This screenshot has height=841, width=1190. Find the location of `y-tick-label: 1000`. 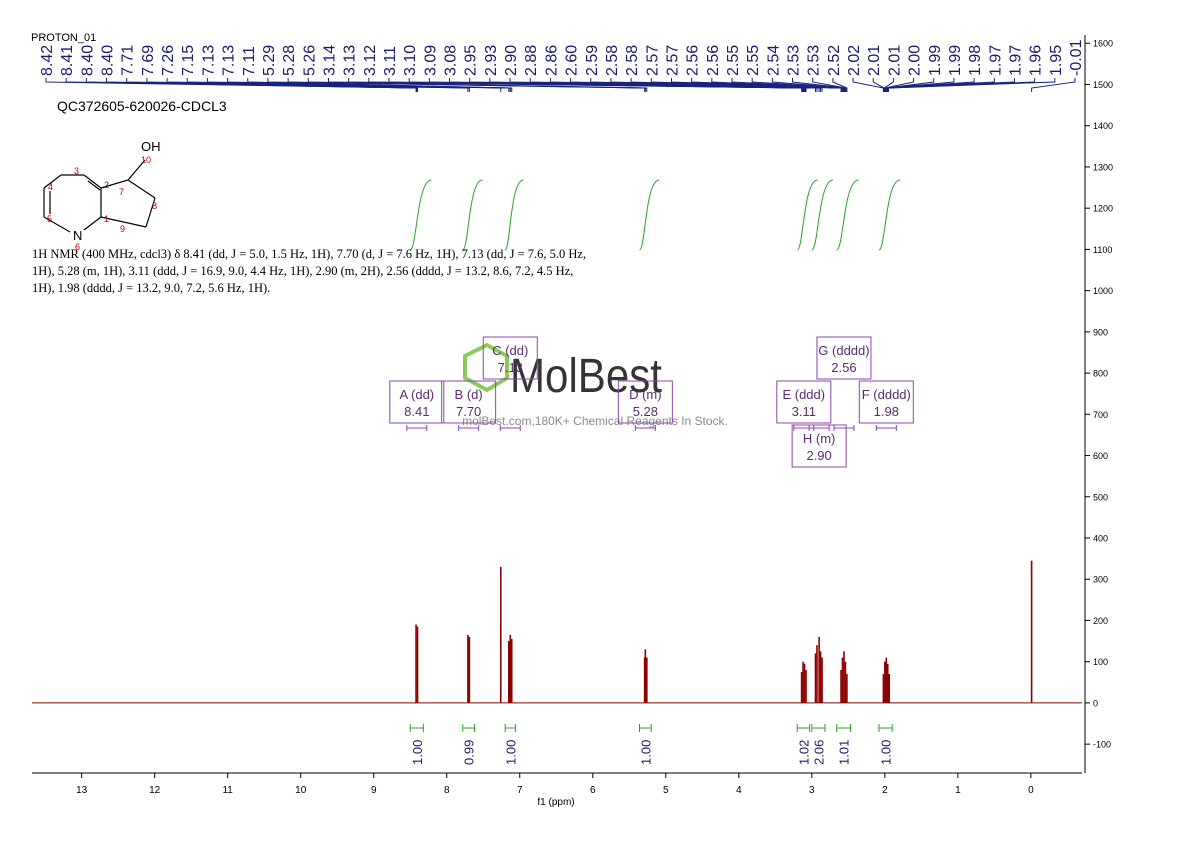

y-tick-label: 1000 is located at coordinates (1103, 291).